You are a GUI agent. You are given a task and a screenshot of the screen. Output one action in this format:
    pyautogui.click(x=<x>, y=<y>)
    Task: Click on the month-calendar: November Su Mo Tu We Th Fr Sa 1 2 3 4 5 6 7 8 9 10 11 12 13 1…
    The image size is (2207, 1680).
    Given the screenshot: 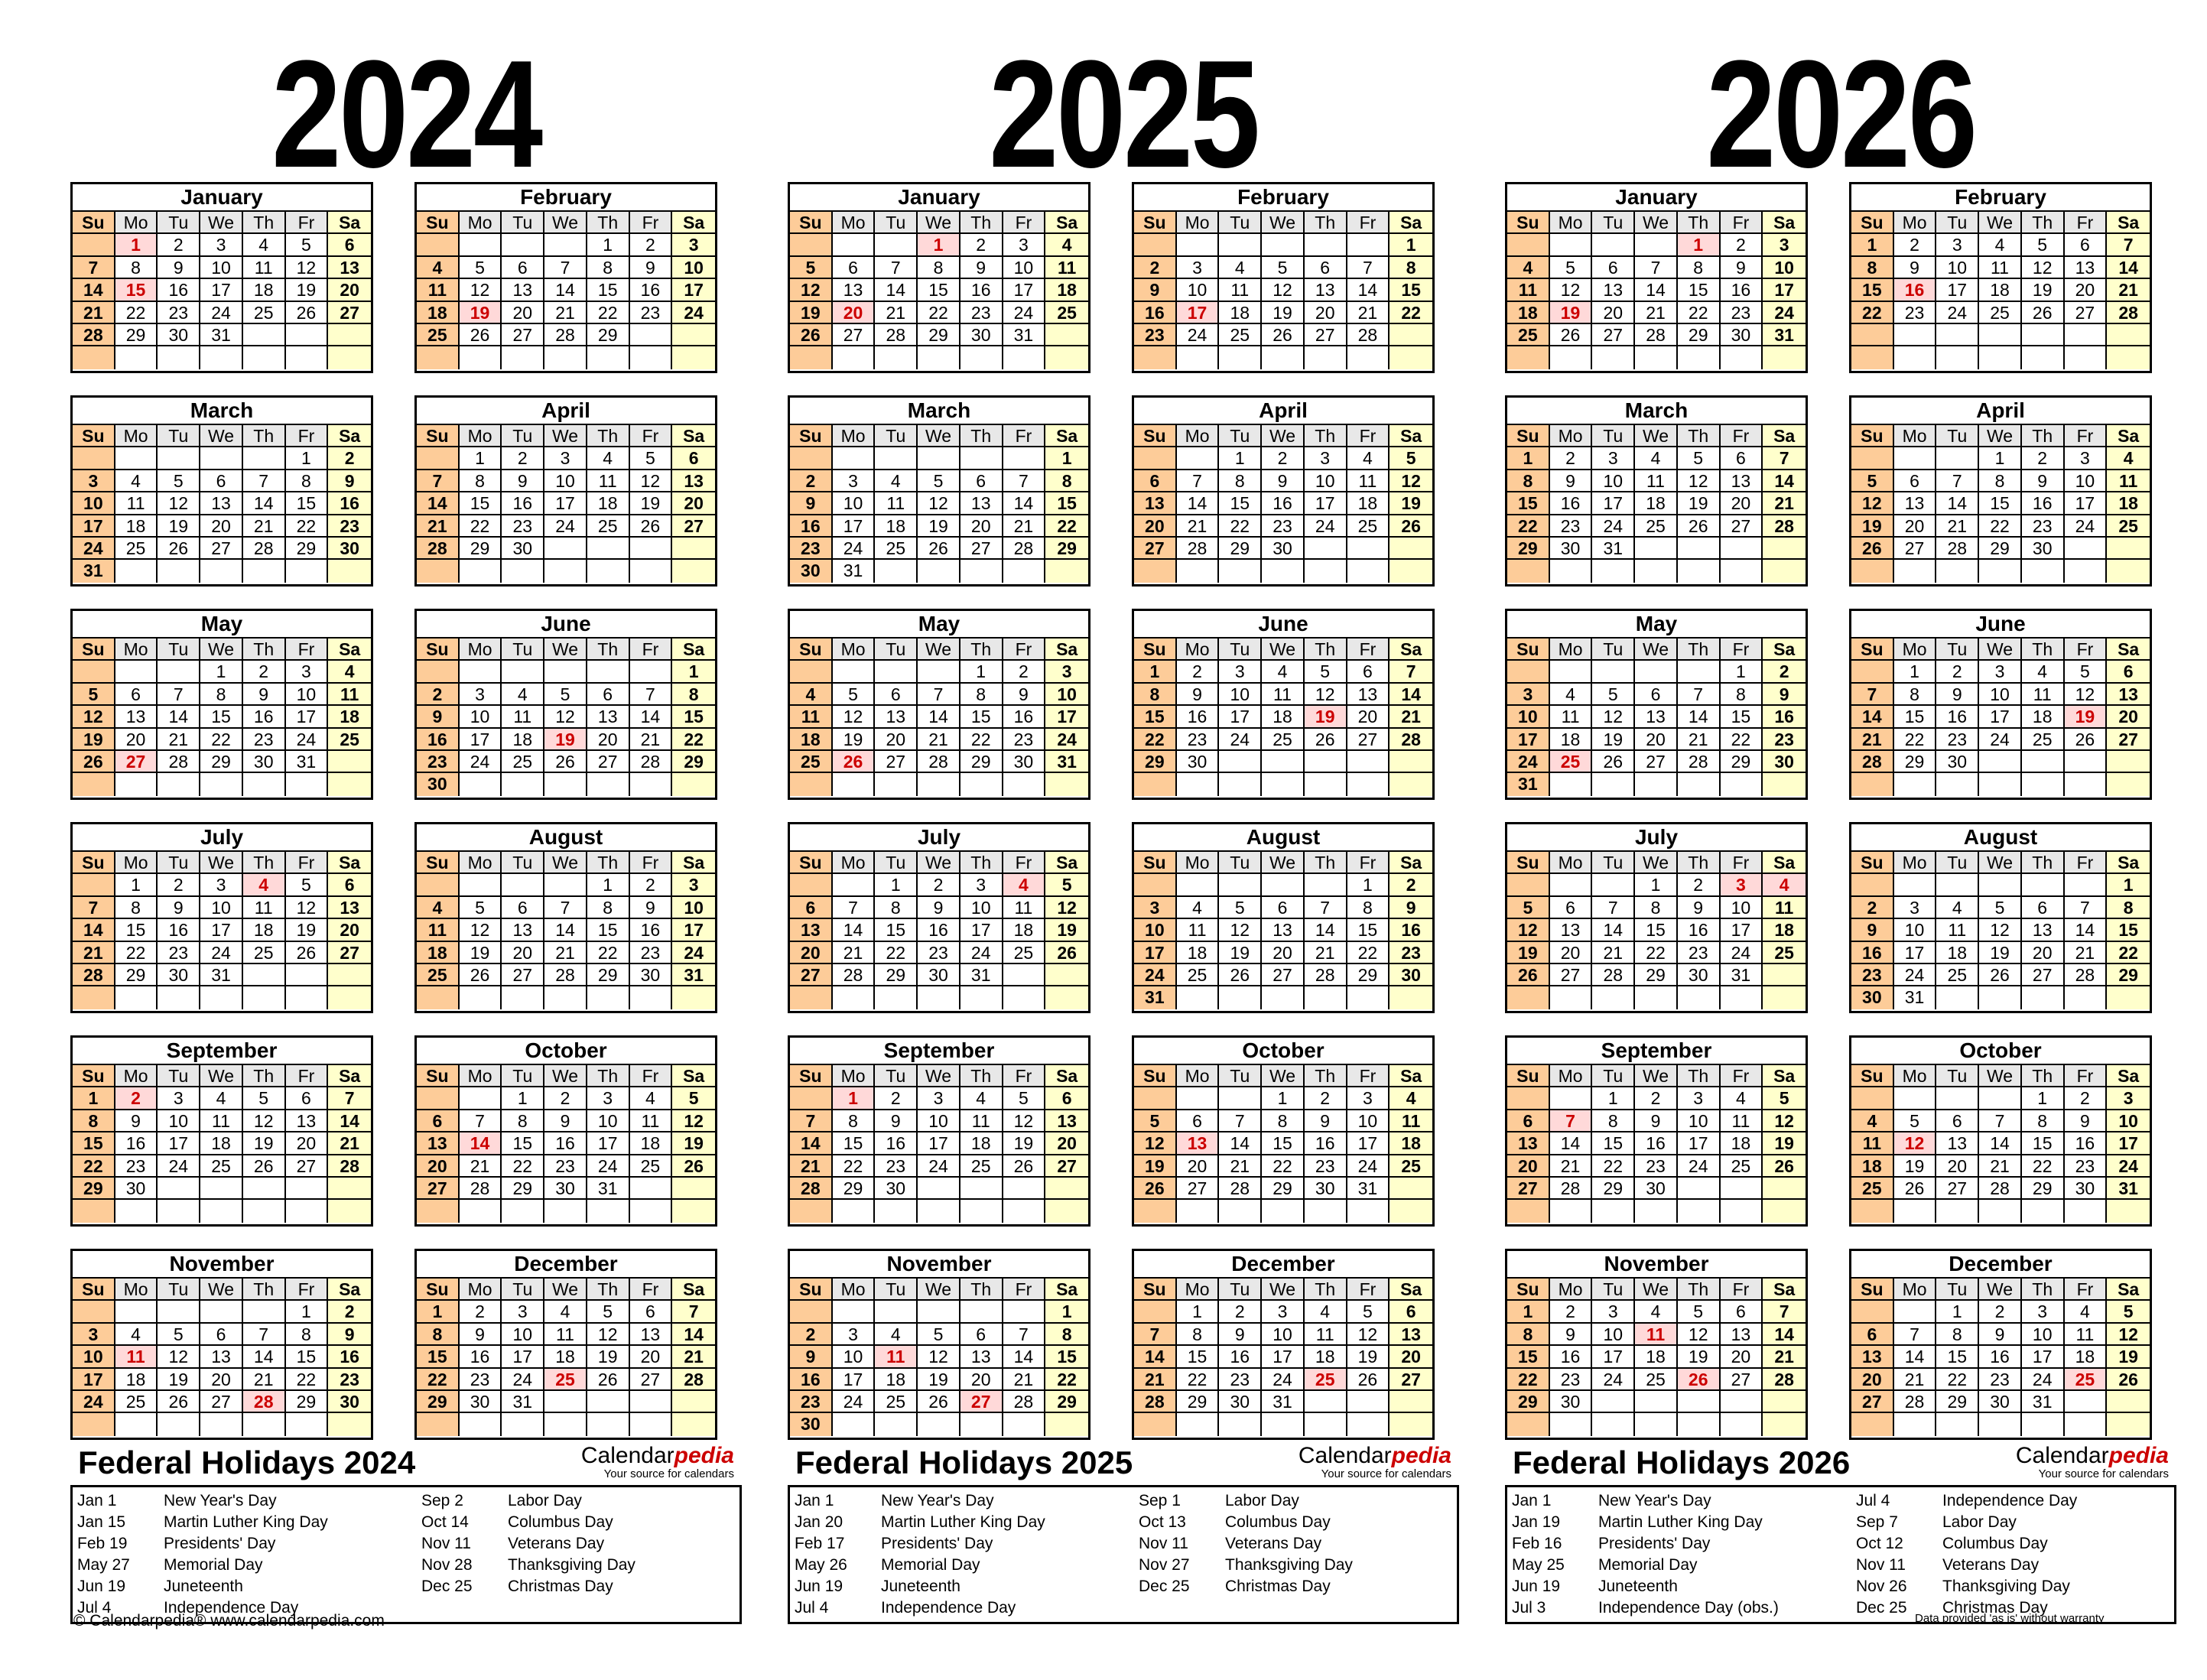 What is the action you would take?
    pyautogui.click(x=939, y=1344)
    